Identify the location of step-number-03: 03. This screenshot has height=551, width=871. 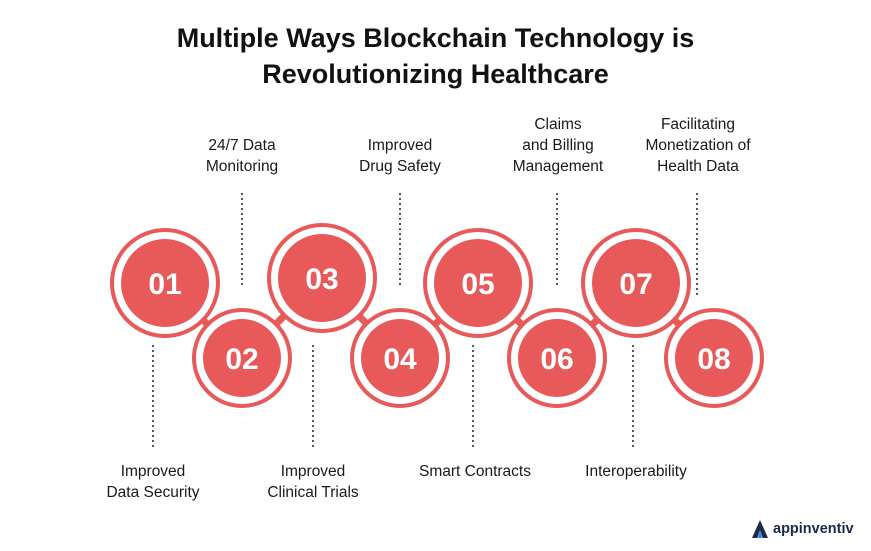
(321, 279).